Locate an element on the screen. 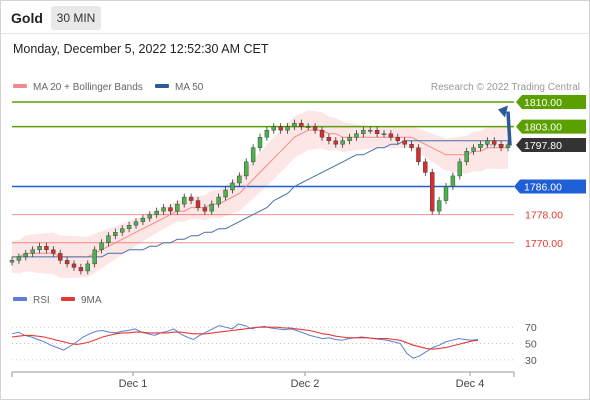  instrument-title: Gold is located at coordinates (27, 18).